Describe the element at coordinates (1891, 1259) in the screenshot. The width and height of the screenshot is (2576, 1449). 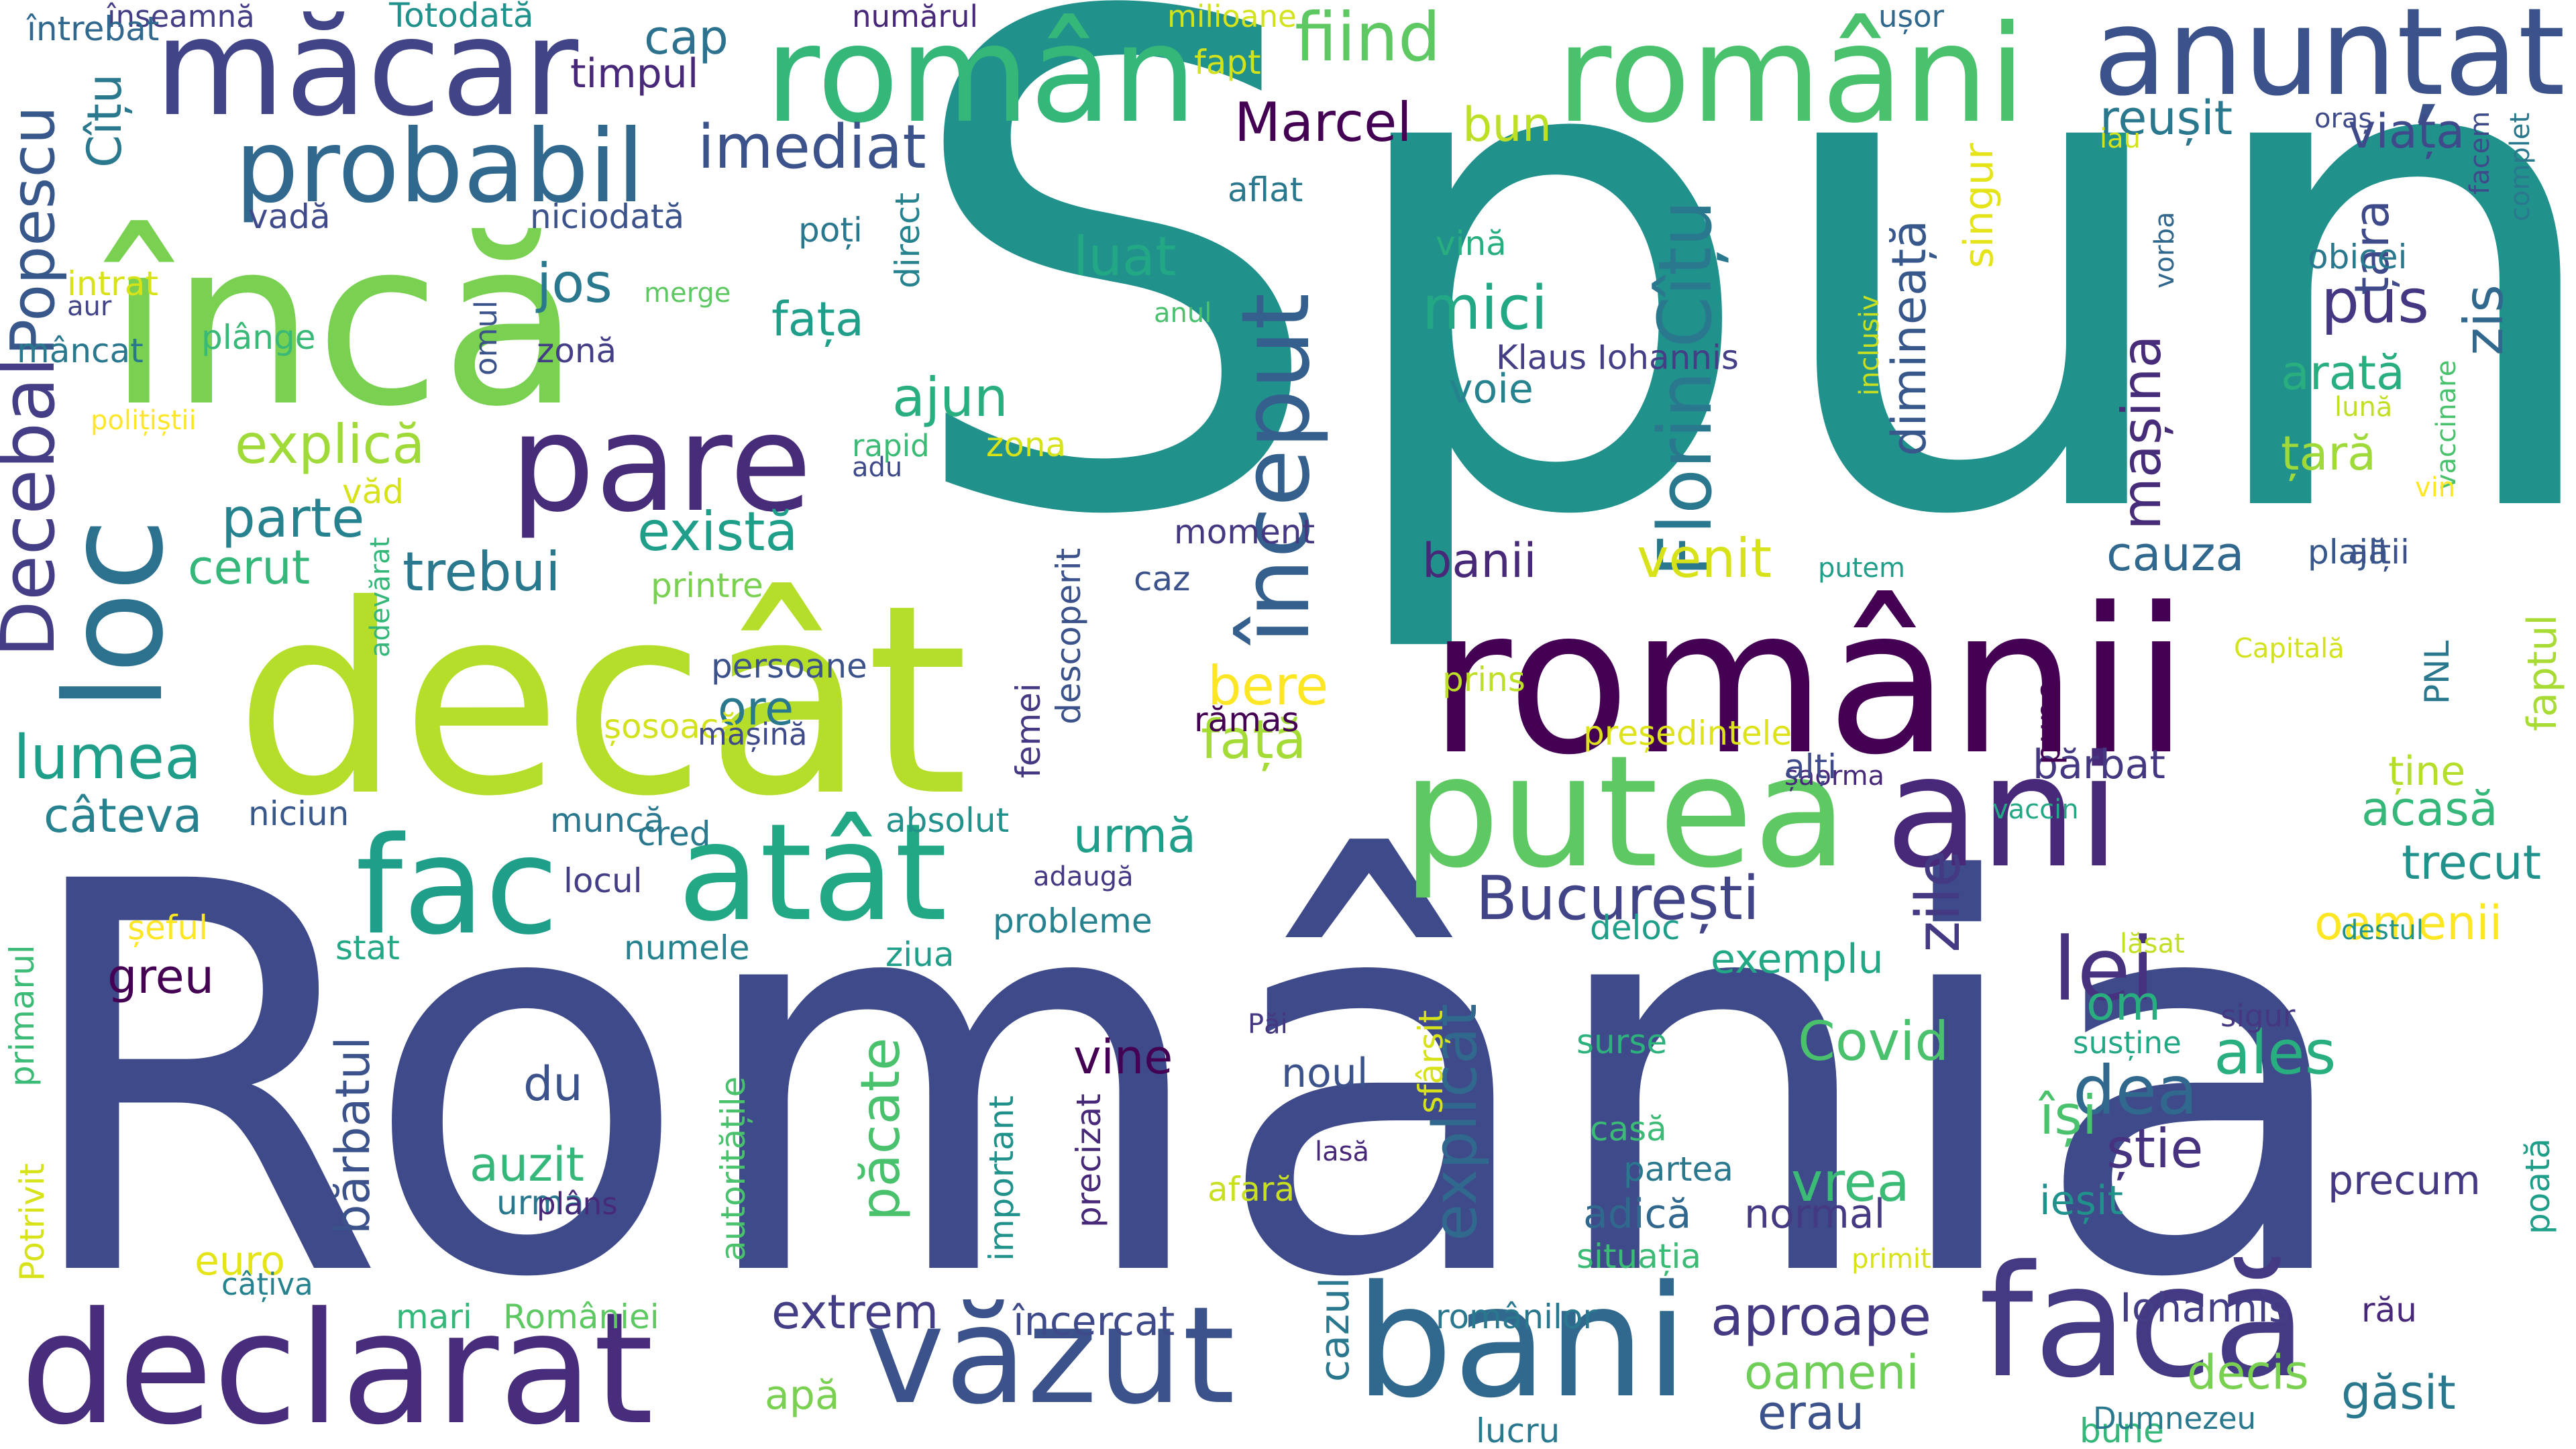
I see `word-primit-121: primit` at that location.